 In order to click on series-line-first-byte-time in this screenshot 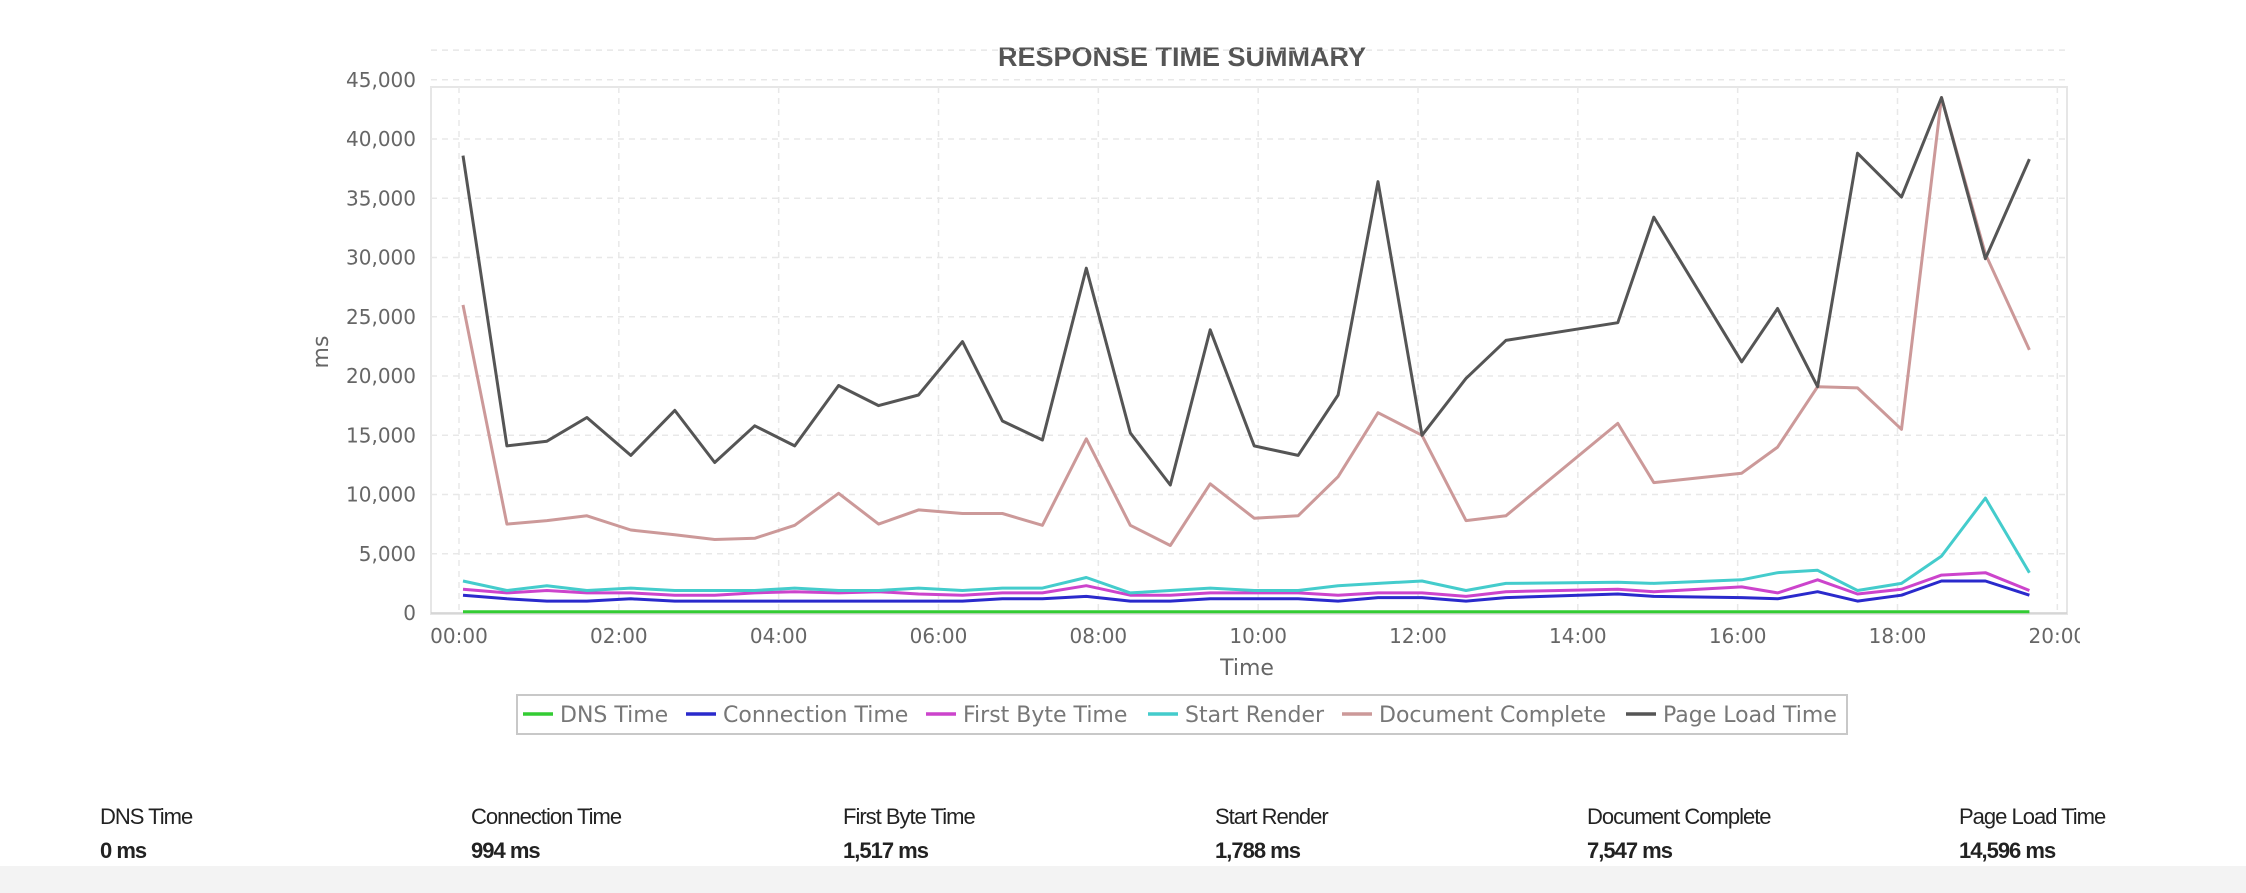, I will do `click(1246, 584)`.